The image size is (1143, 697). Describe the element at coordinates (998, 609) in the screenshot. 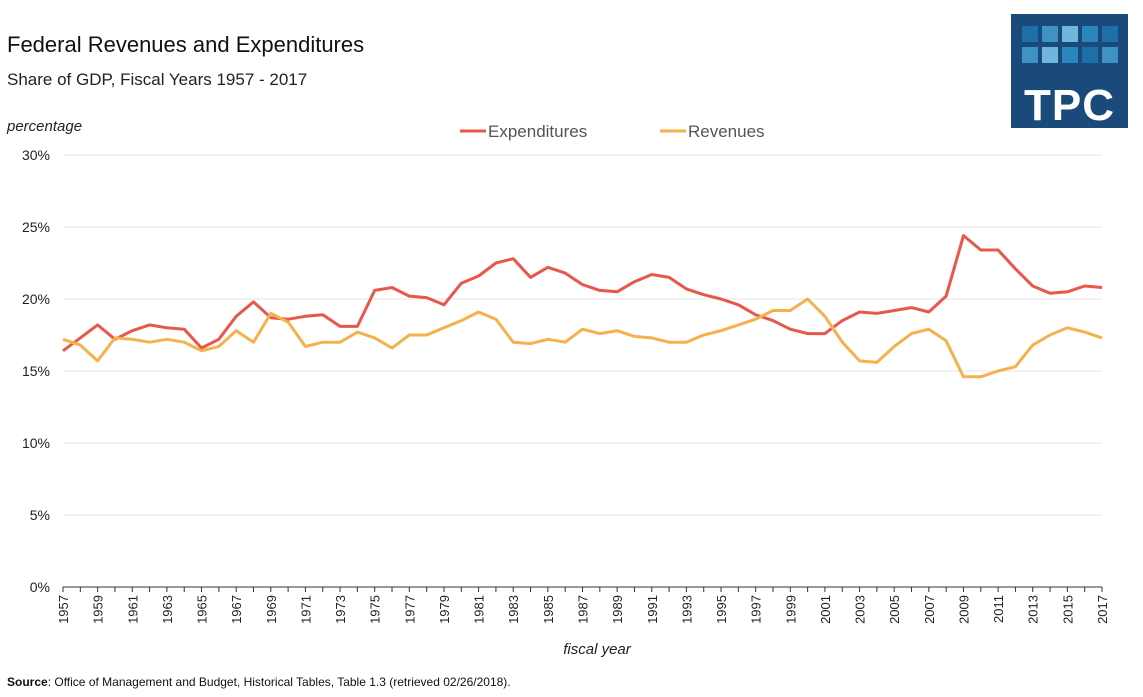

I see `x-tick-label: 2011` at that location.